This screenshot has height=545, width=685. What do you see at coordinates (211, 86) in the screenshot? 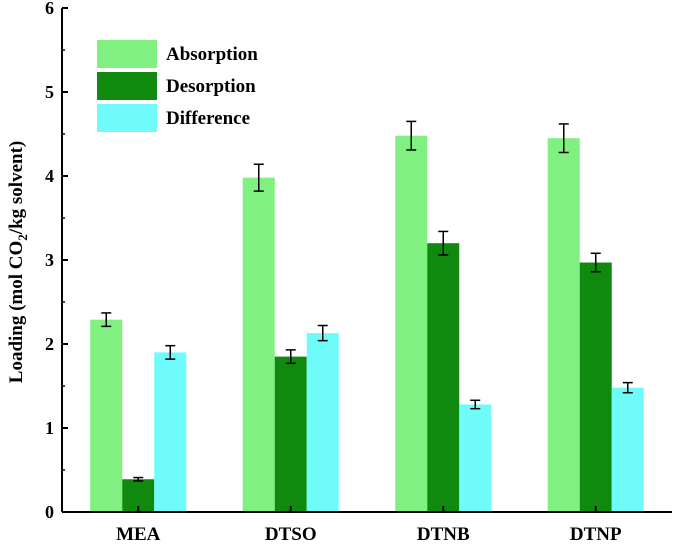
I see `legend-label-desorption: Desorption` at bounding box center [211, 86].